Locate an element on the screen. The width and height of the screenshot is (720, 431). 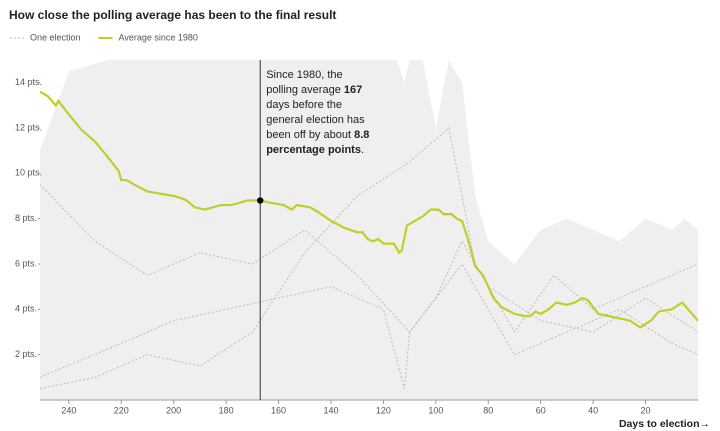
annotation-text: 167 is located at coordinates (353, 90).